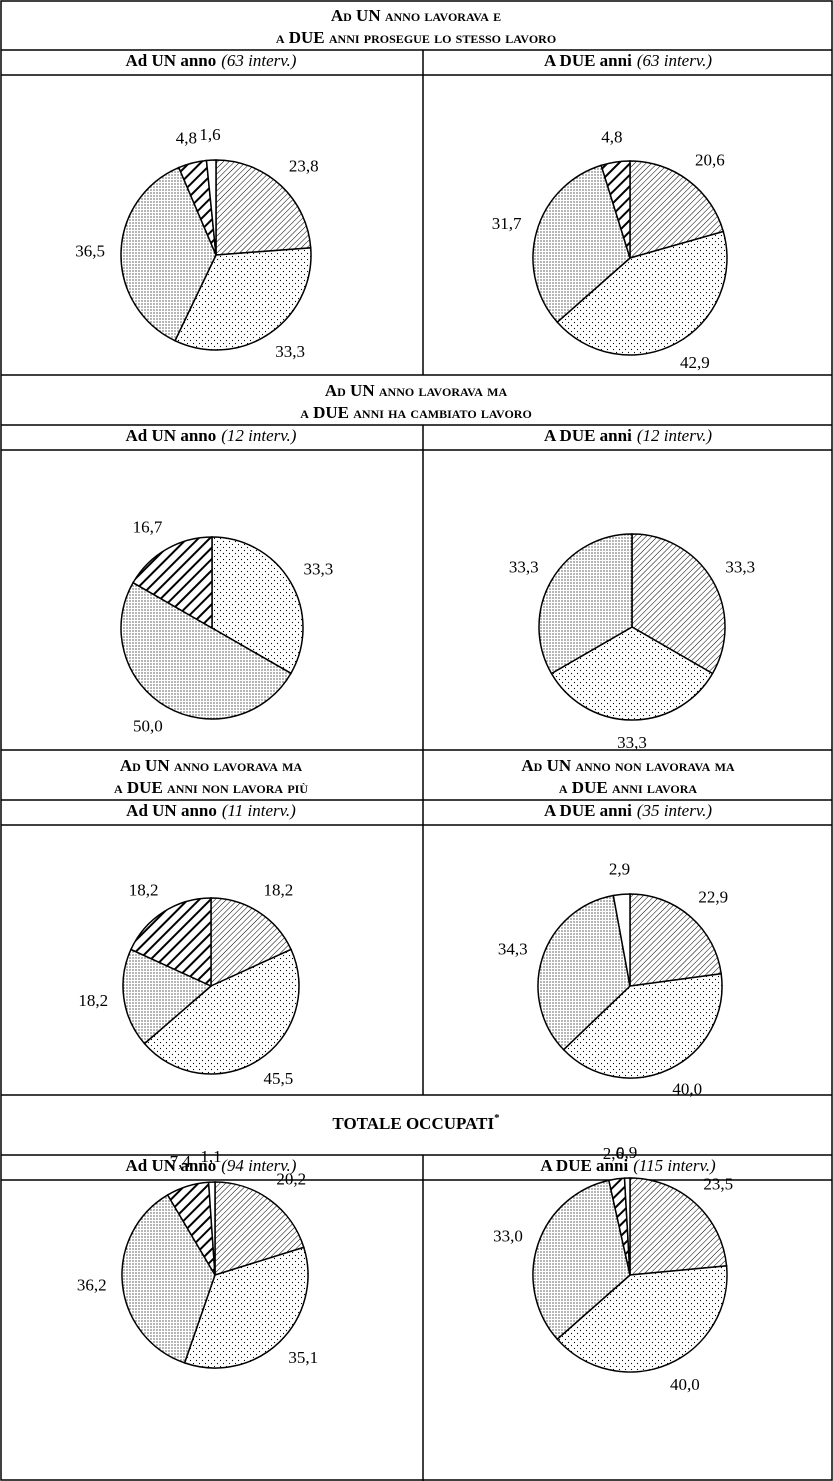 The image size is (833, 1481). I want to click on data-label: 36,5, so click(90, 250).